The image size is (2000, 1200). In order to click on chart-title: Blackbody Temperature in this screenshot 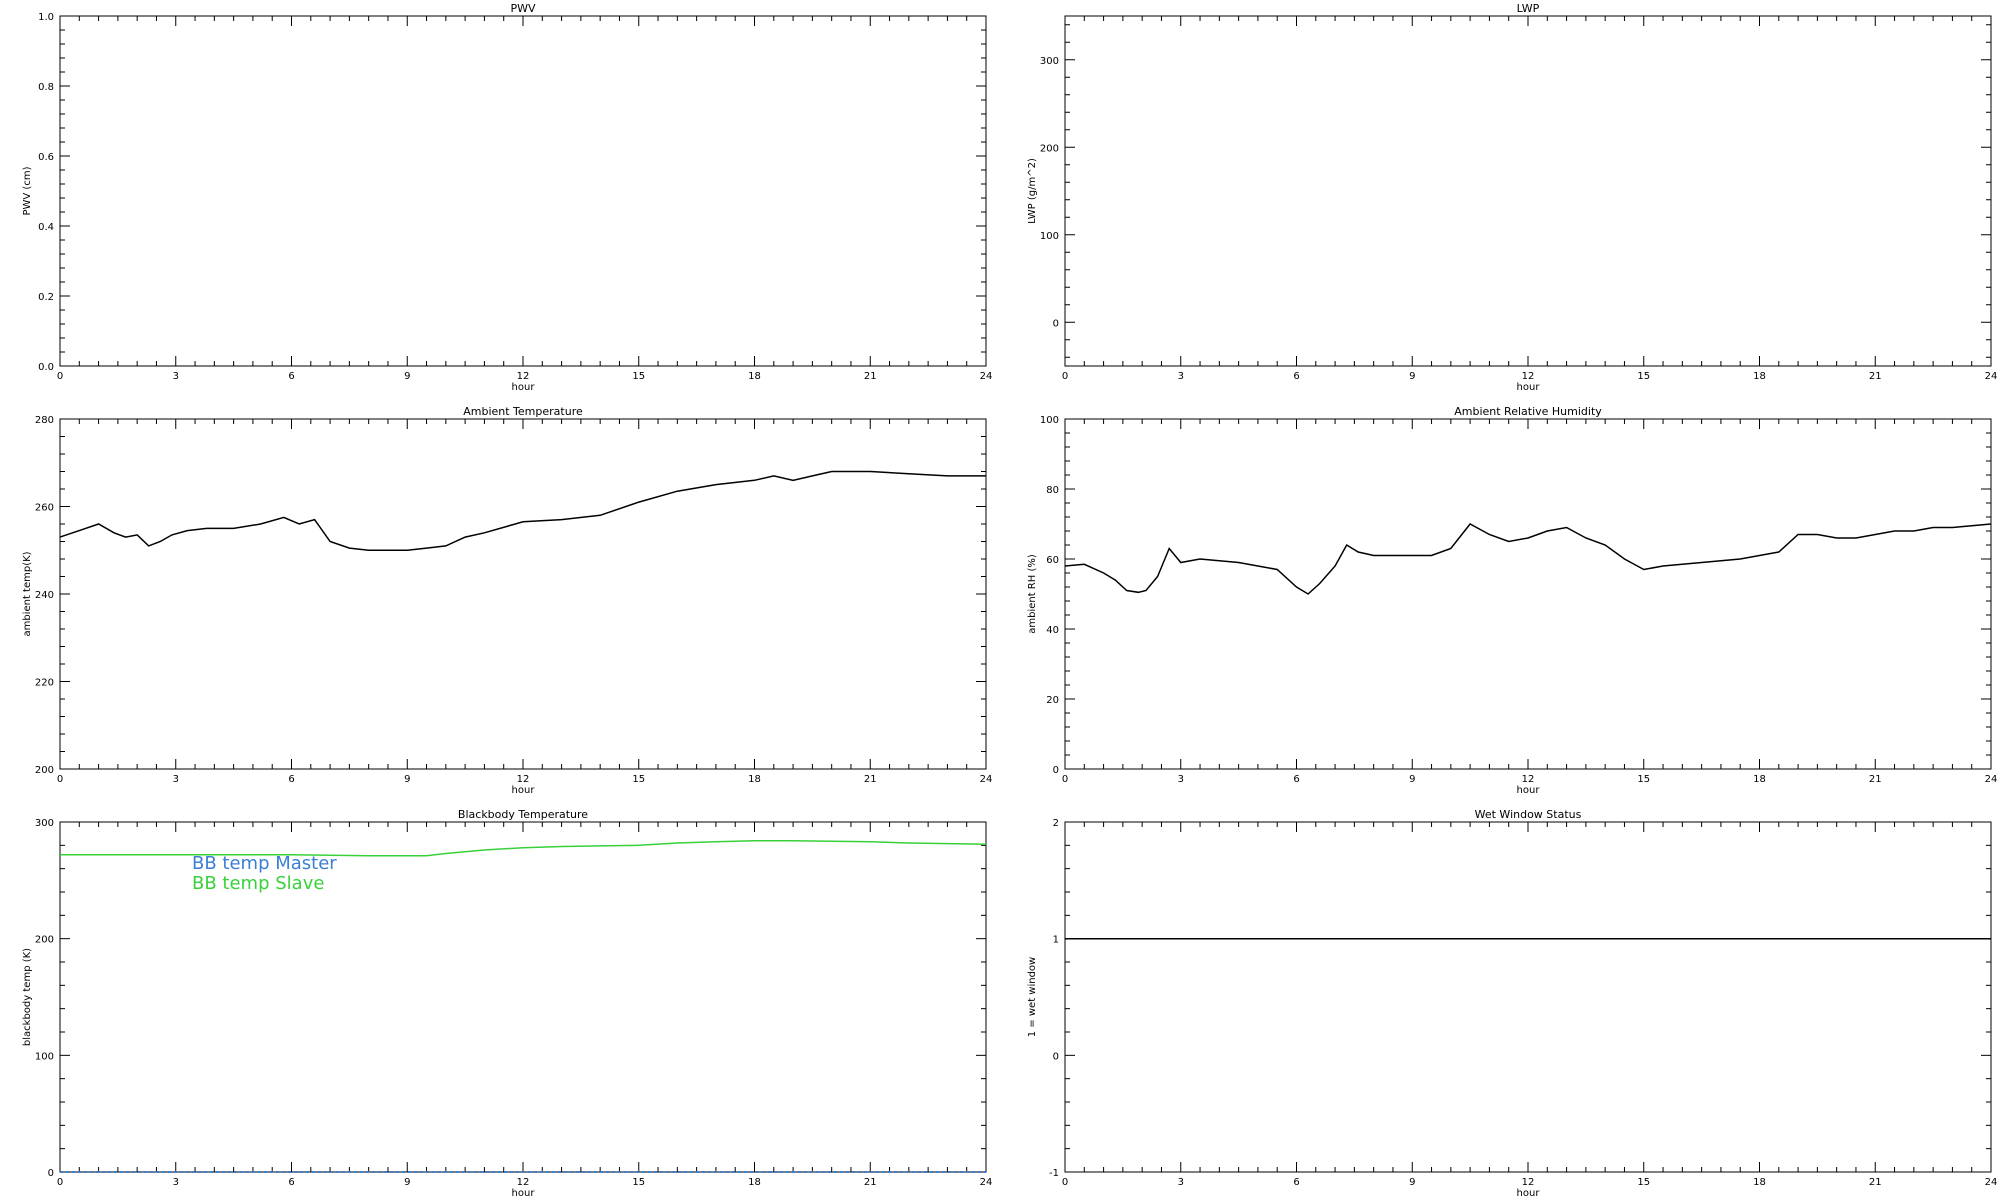, I will do `click(523, 814)`.